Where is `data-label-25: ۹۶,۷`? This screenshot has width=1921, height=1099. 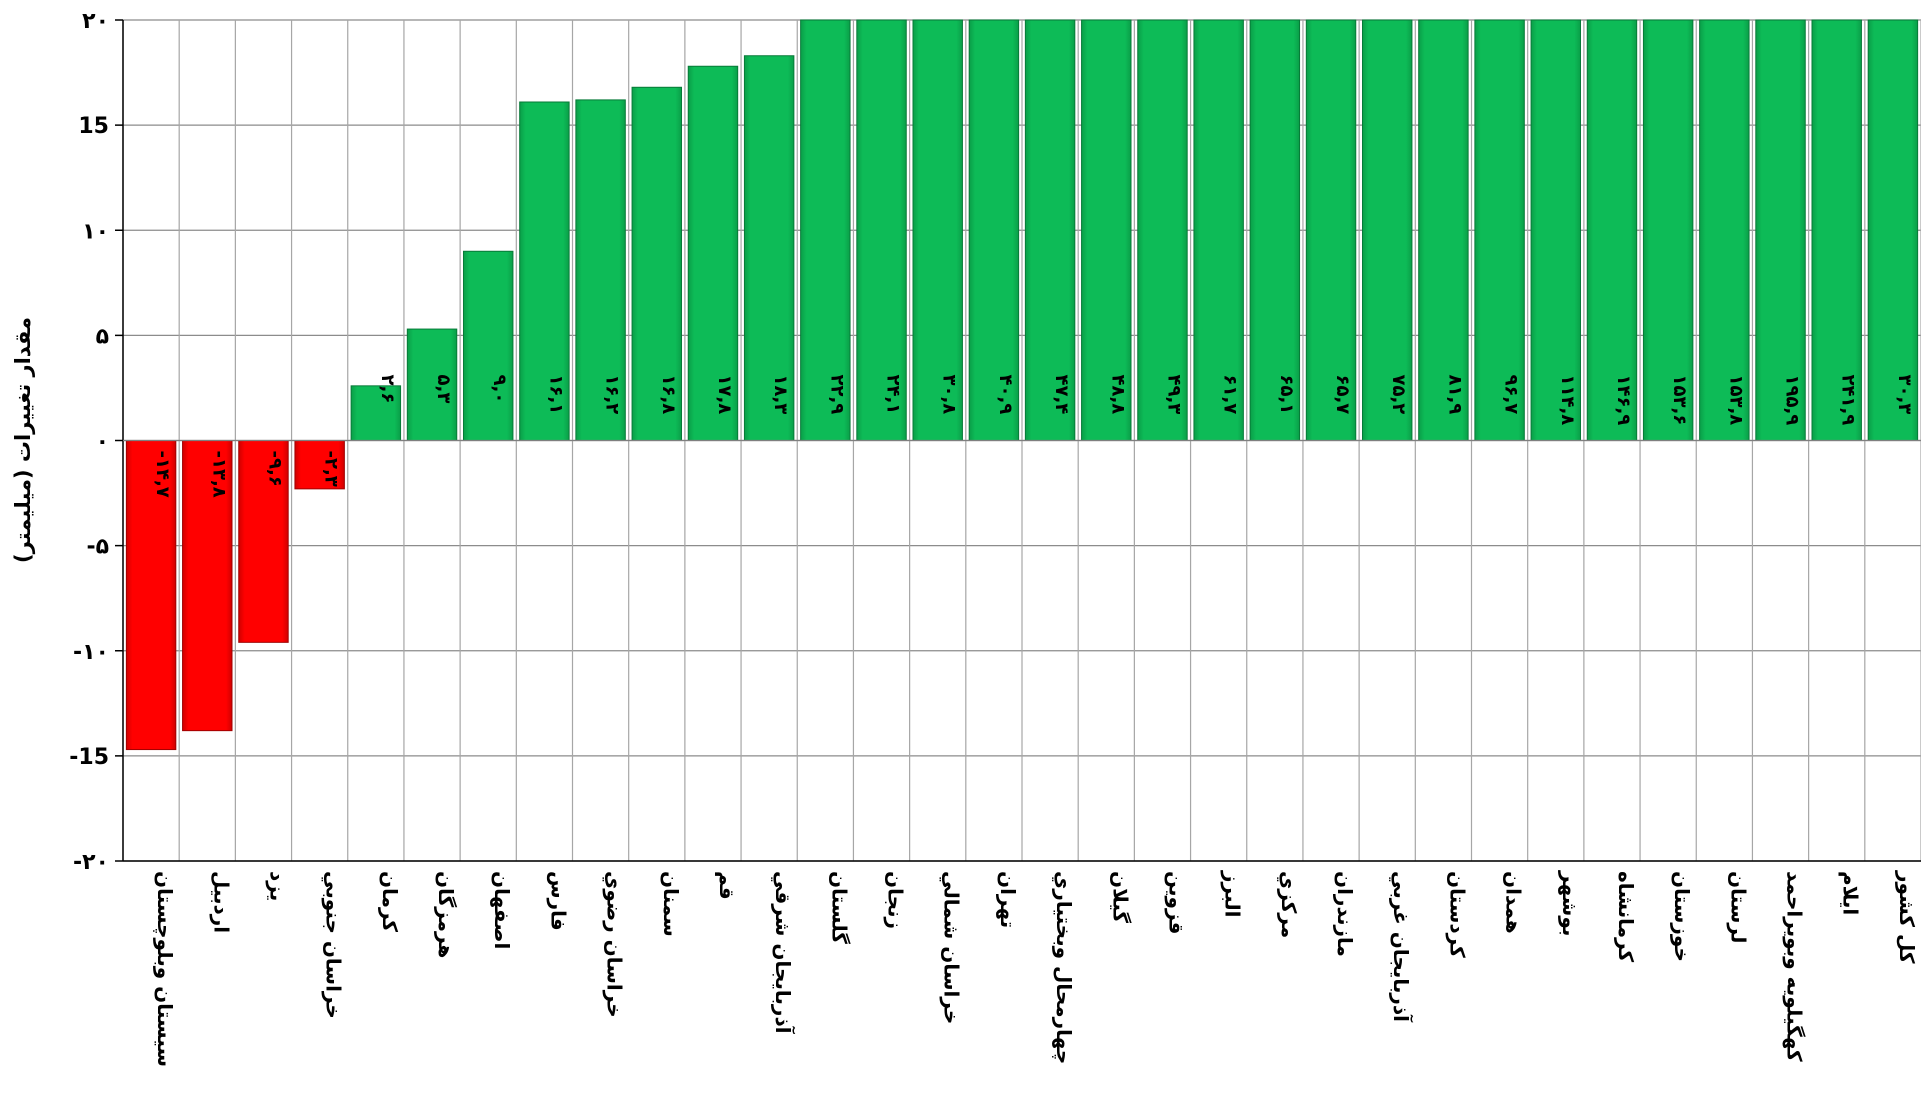
data-label-25: ۹۶,۷ is located at coordinates (1511, 395).